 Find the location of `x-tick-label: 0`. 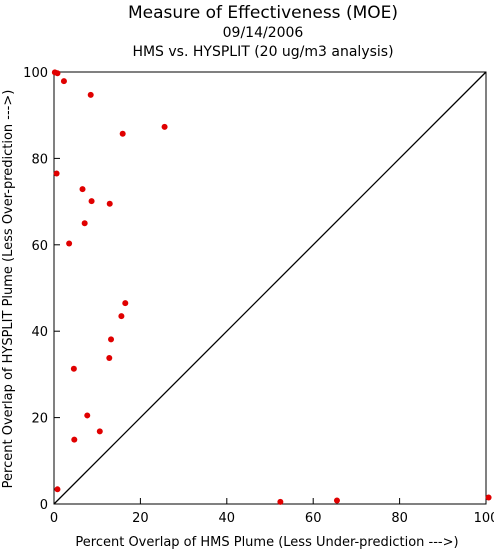

x-tick-label: 0 is located at coordinates (54, 518).